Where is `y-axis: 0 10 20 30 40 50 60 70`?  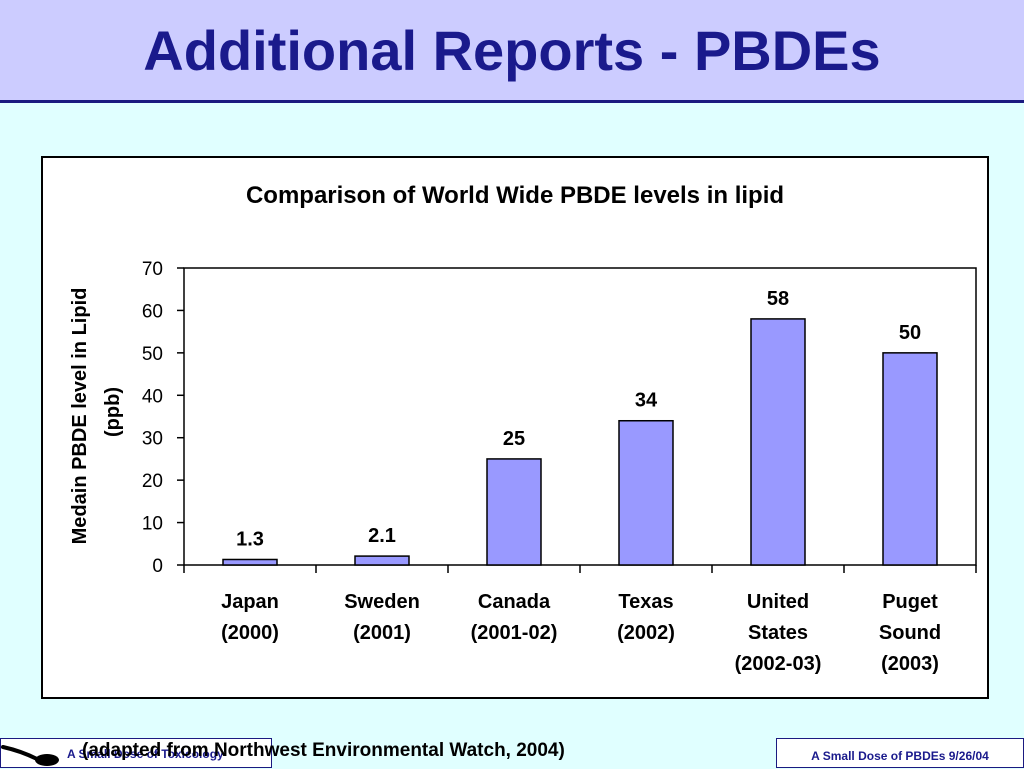 y-axis: 0 10 20 30 40 50 60 70 is located at coordinates (163, 418).